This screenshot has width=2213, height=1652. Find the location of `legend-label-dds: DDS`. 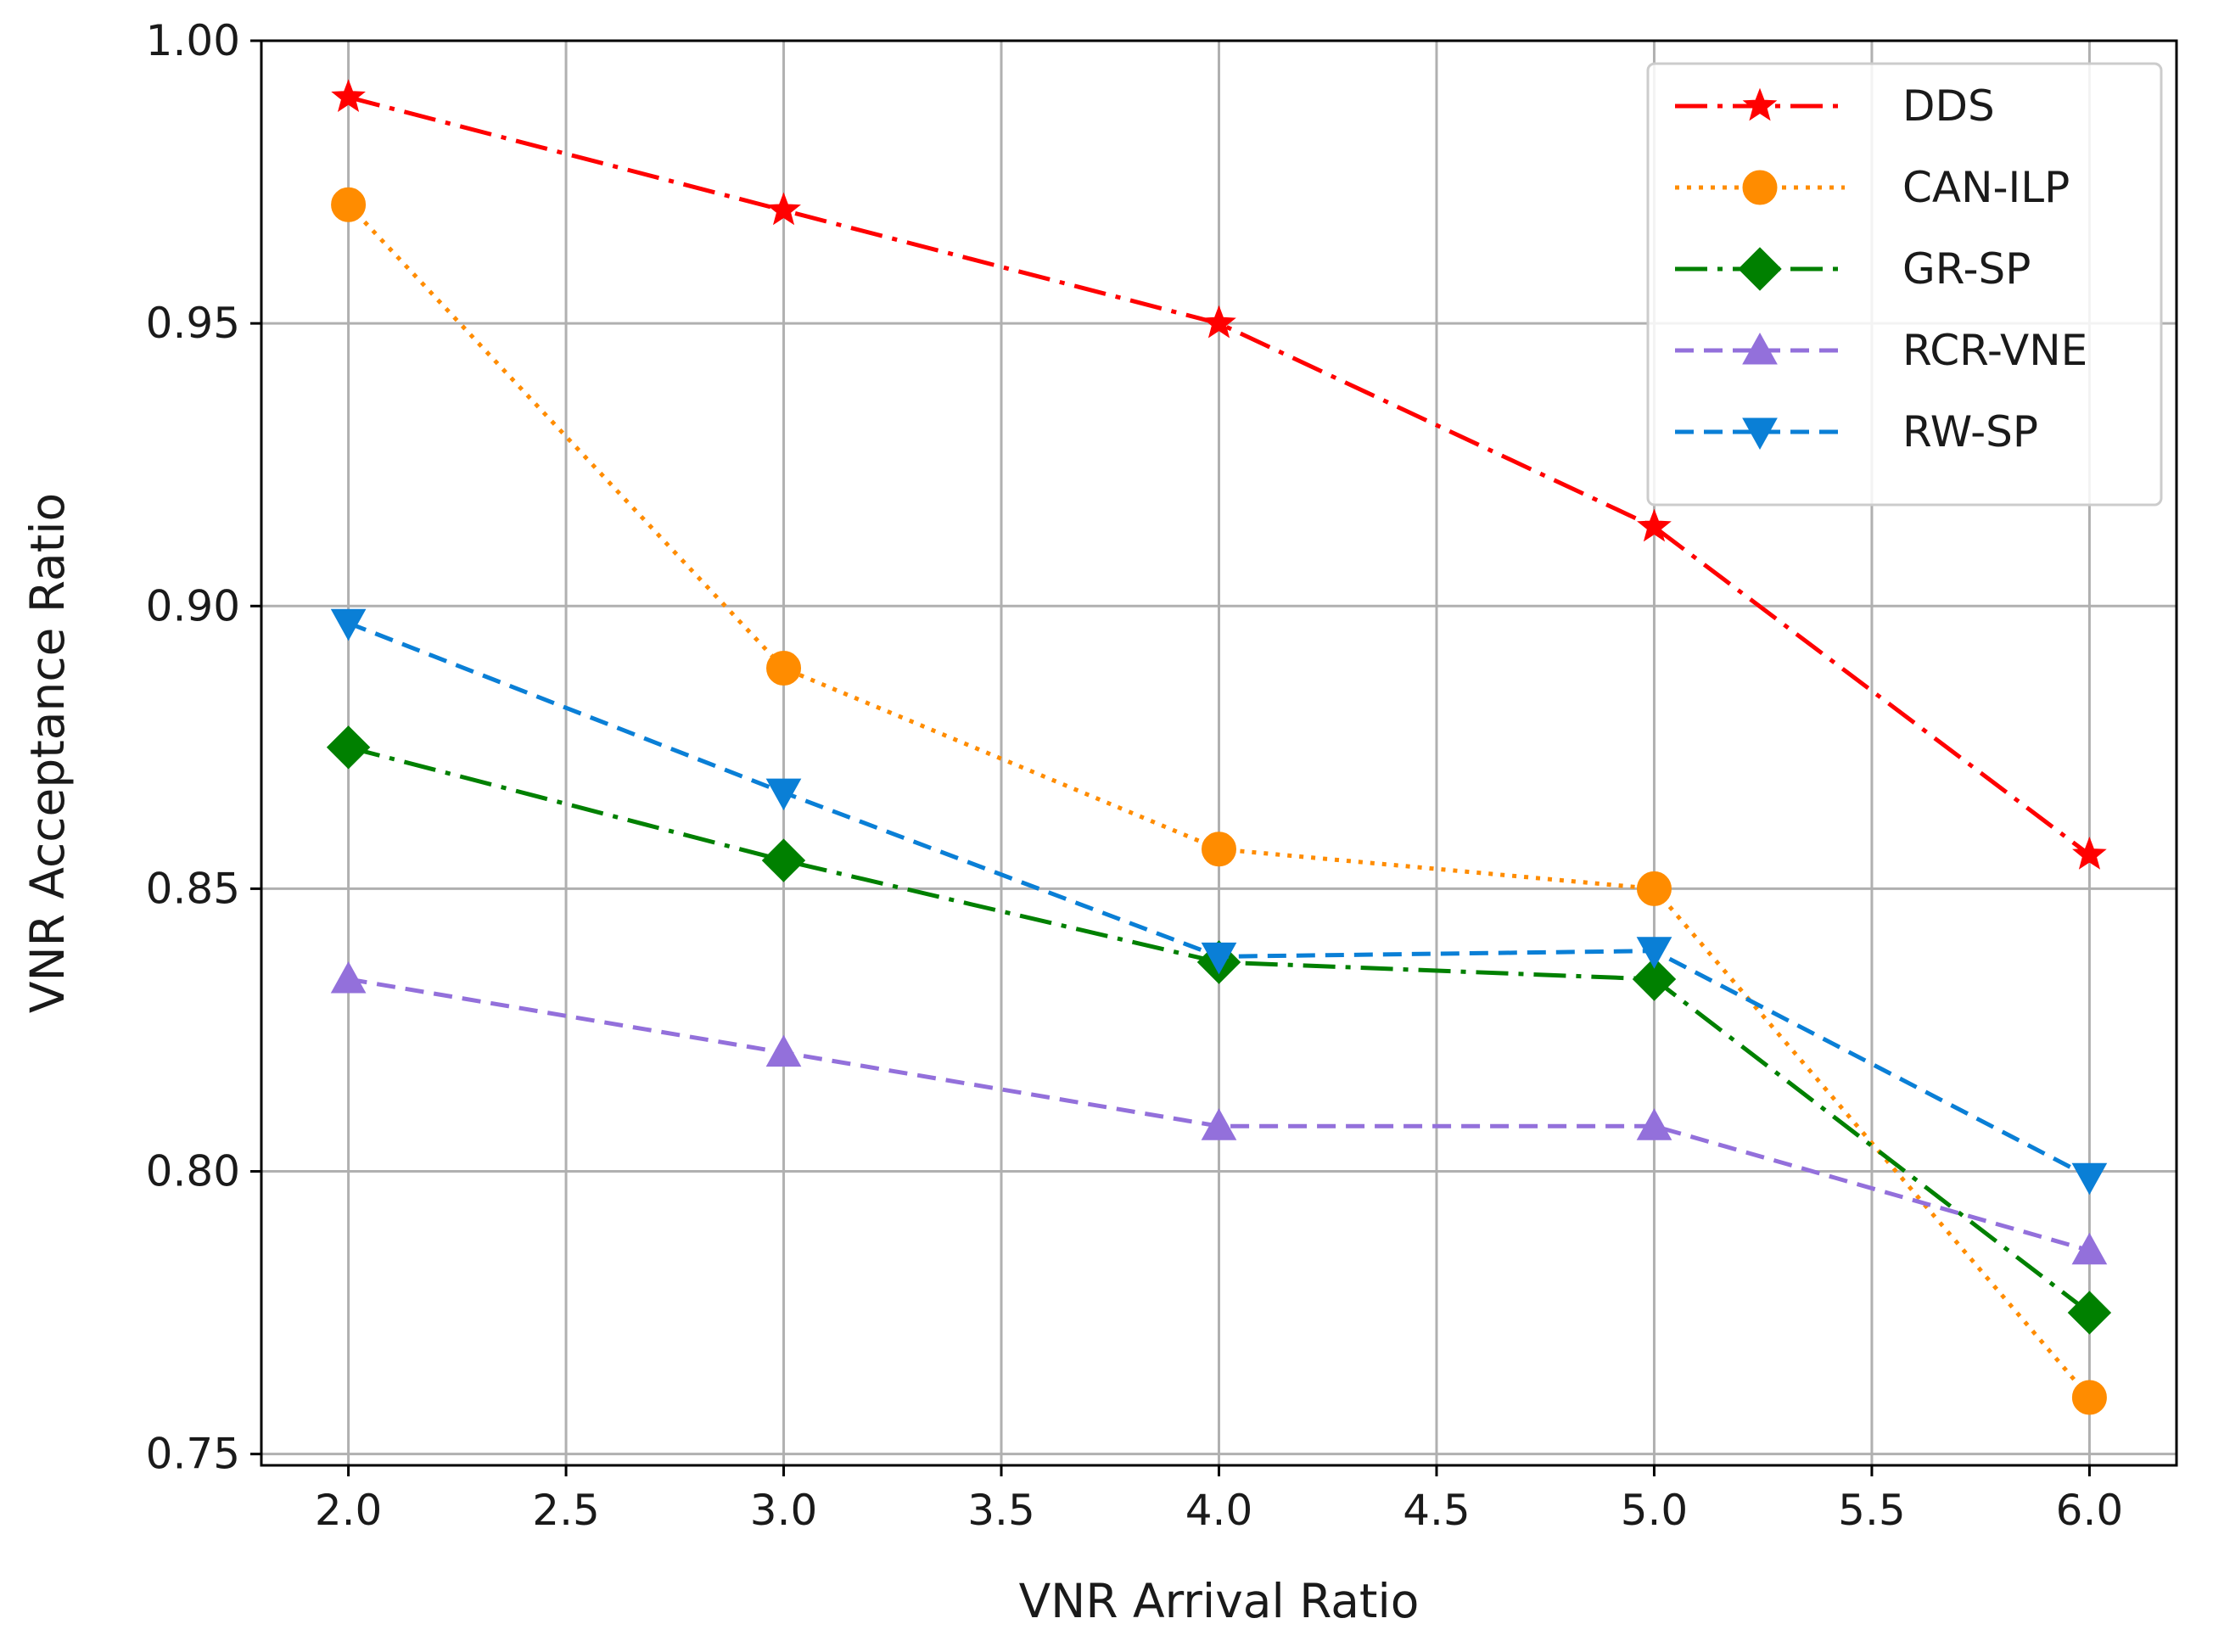

legend-label-dds: DDS is located at coordinates (1948, 106).